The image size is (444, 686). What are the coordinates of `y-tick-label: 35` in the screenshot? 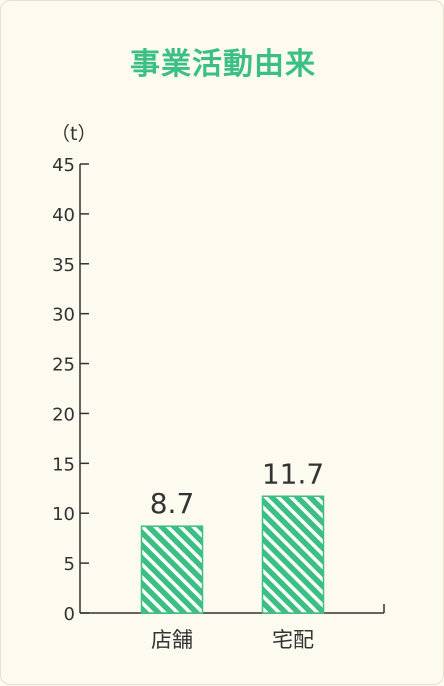 It's located at (63, 265).